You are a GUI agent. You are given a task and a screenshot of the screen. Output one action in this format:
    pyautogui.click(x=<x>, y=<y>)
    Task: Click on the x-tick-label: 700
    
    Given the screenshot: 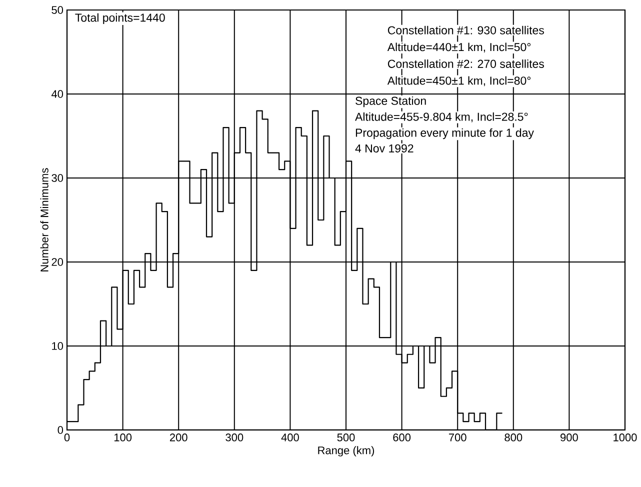 What is the action you would take?
    pyautogui.click(x=457, y=438)
    